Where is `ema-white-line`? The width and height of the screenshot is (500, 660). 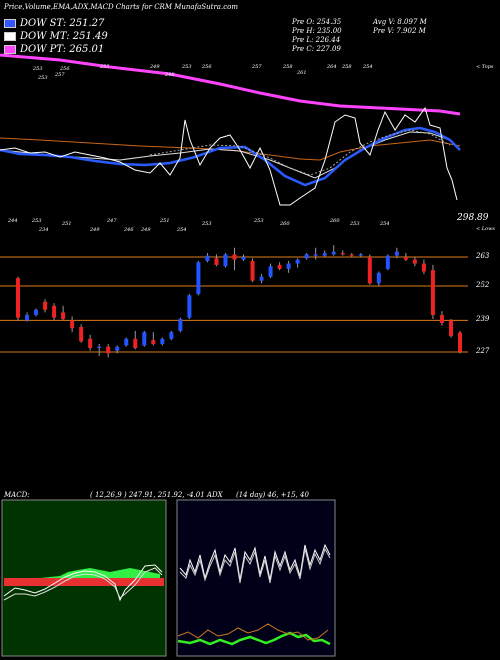
ema-white-line is located at coordinates (230, 155).